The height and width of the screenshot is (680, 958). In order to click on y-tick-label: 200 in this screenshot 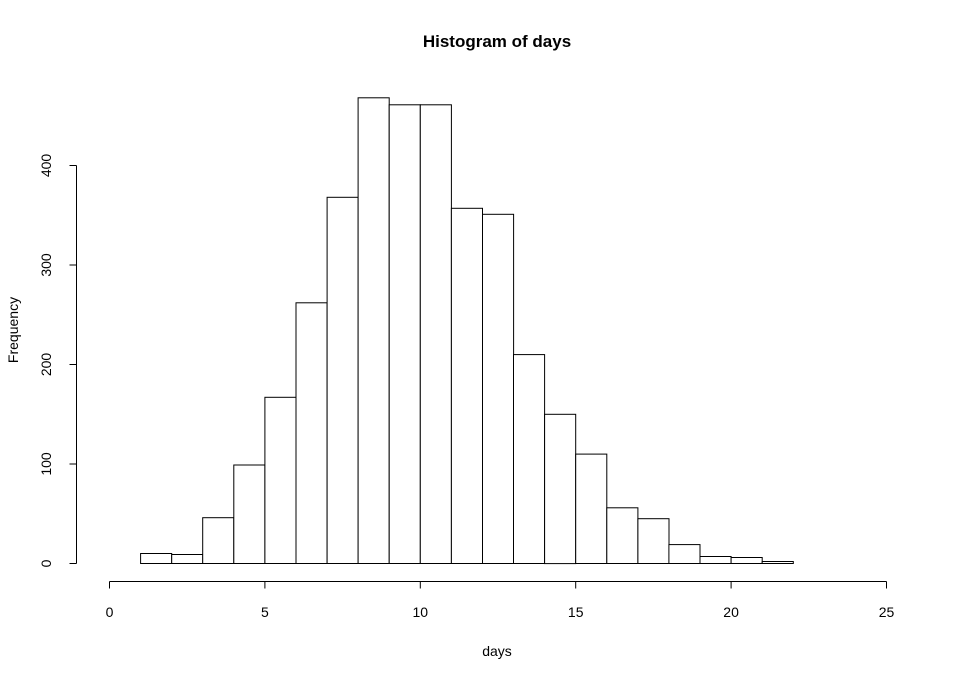, I will do `click(46, 365)`.